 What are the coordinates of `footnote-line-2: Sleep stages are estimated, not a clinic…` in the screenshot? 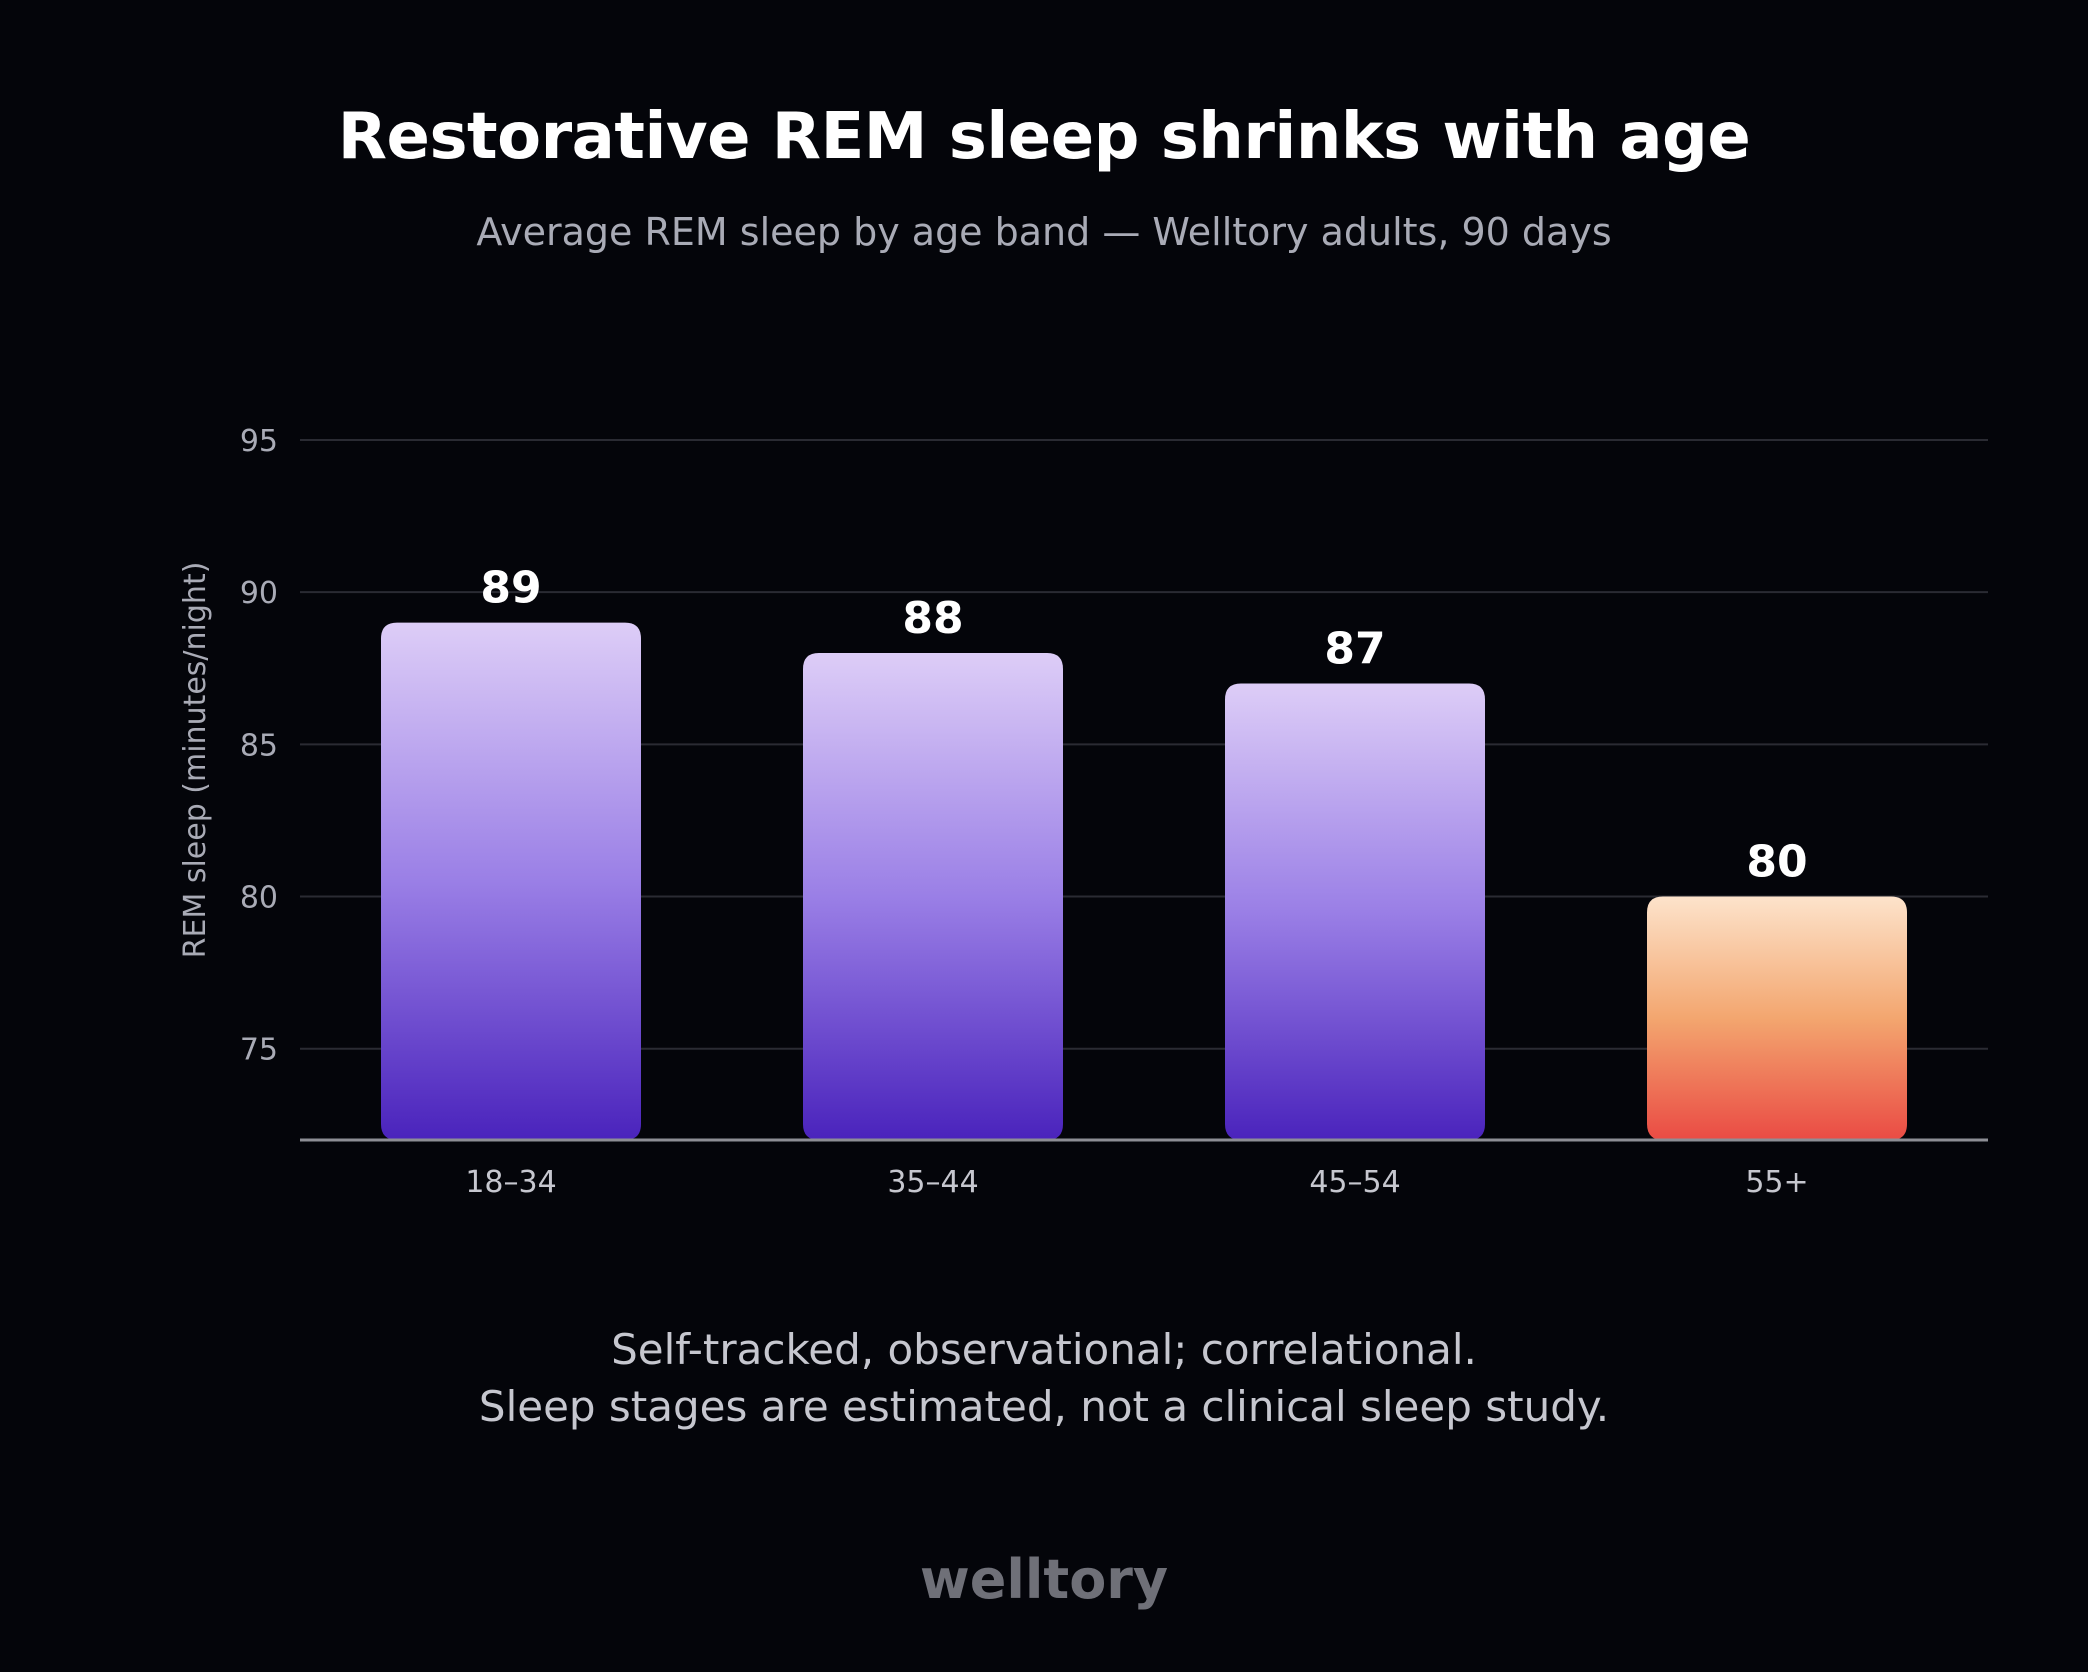 It's located at (1044, 1406).